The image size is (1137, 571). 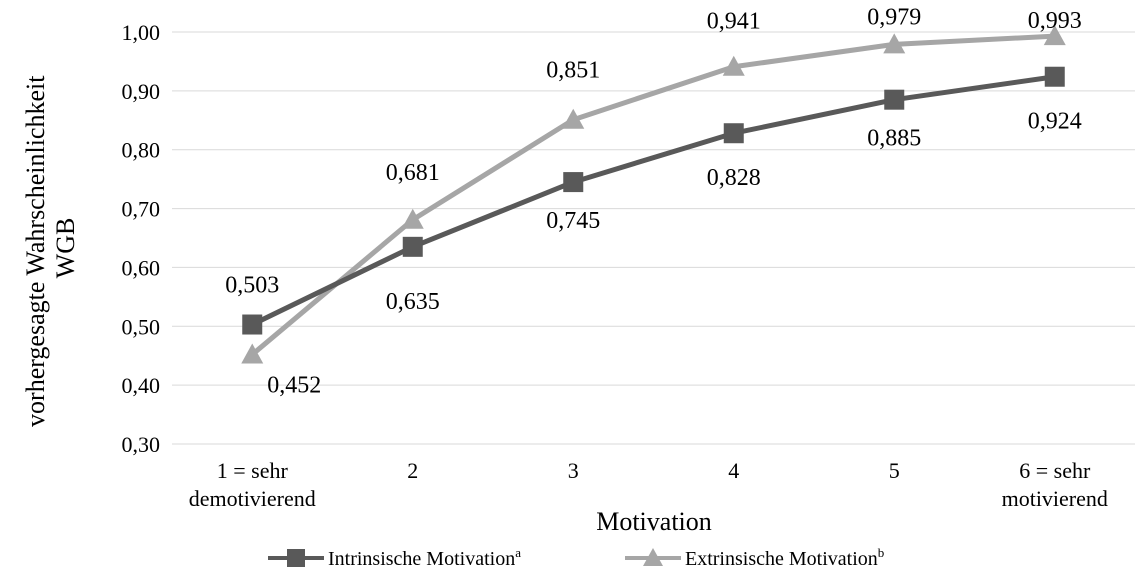 I want to click on legend-item-intrinsic: Intrinsische Motivationa, so click(x=394, y=557).